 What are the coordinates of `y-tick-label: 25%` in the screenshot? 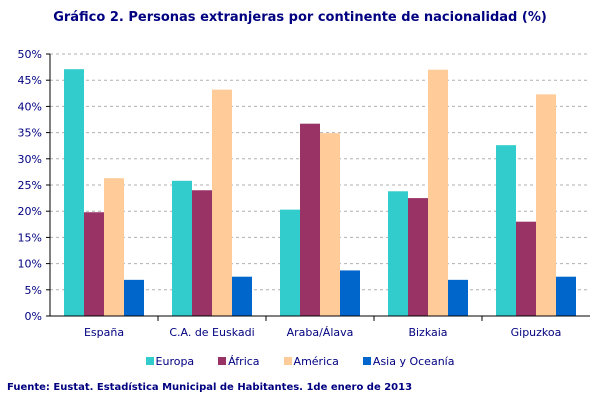 It's located at (30, 185).